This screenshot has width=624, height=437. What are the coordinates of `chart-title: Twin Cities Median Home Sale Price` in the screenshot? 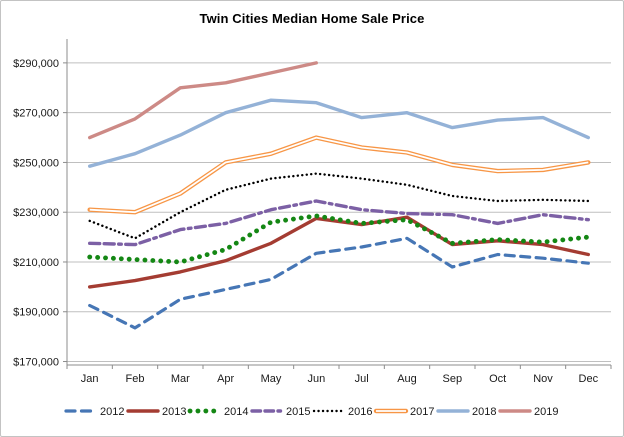 It's located at (312, 18).